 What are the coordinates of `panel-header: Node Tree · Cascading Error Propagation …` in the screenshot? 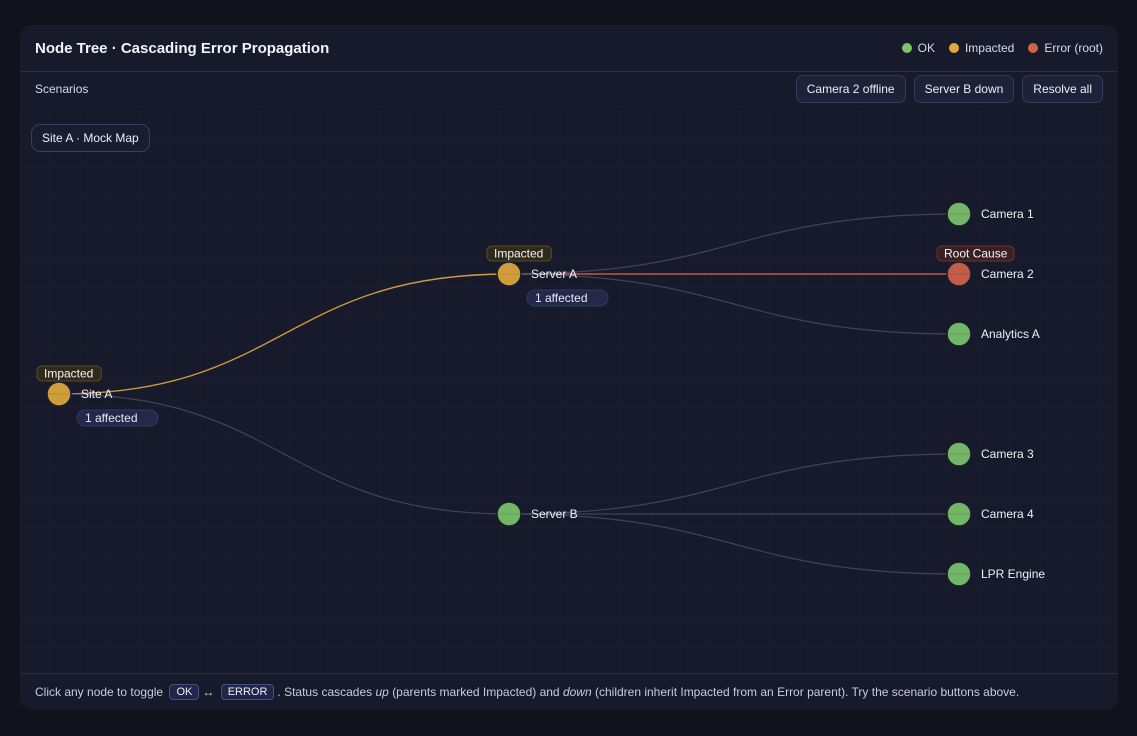 It's located at (569, 48).